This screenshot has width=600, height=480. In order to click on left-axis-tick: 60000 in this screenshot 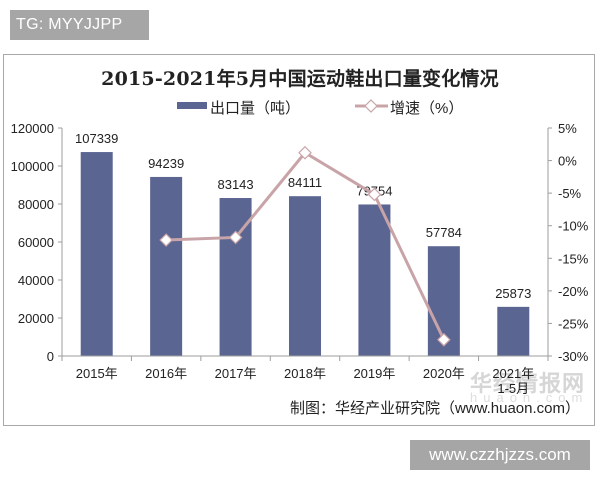, I will do `click(36, 242)`.